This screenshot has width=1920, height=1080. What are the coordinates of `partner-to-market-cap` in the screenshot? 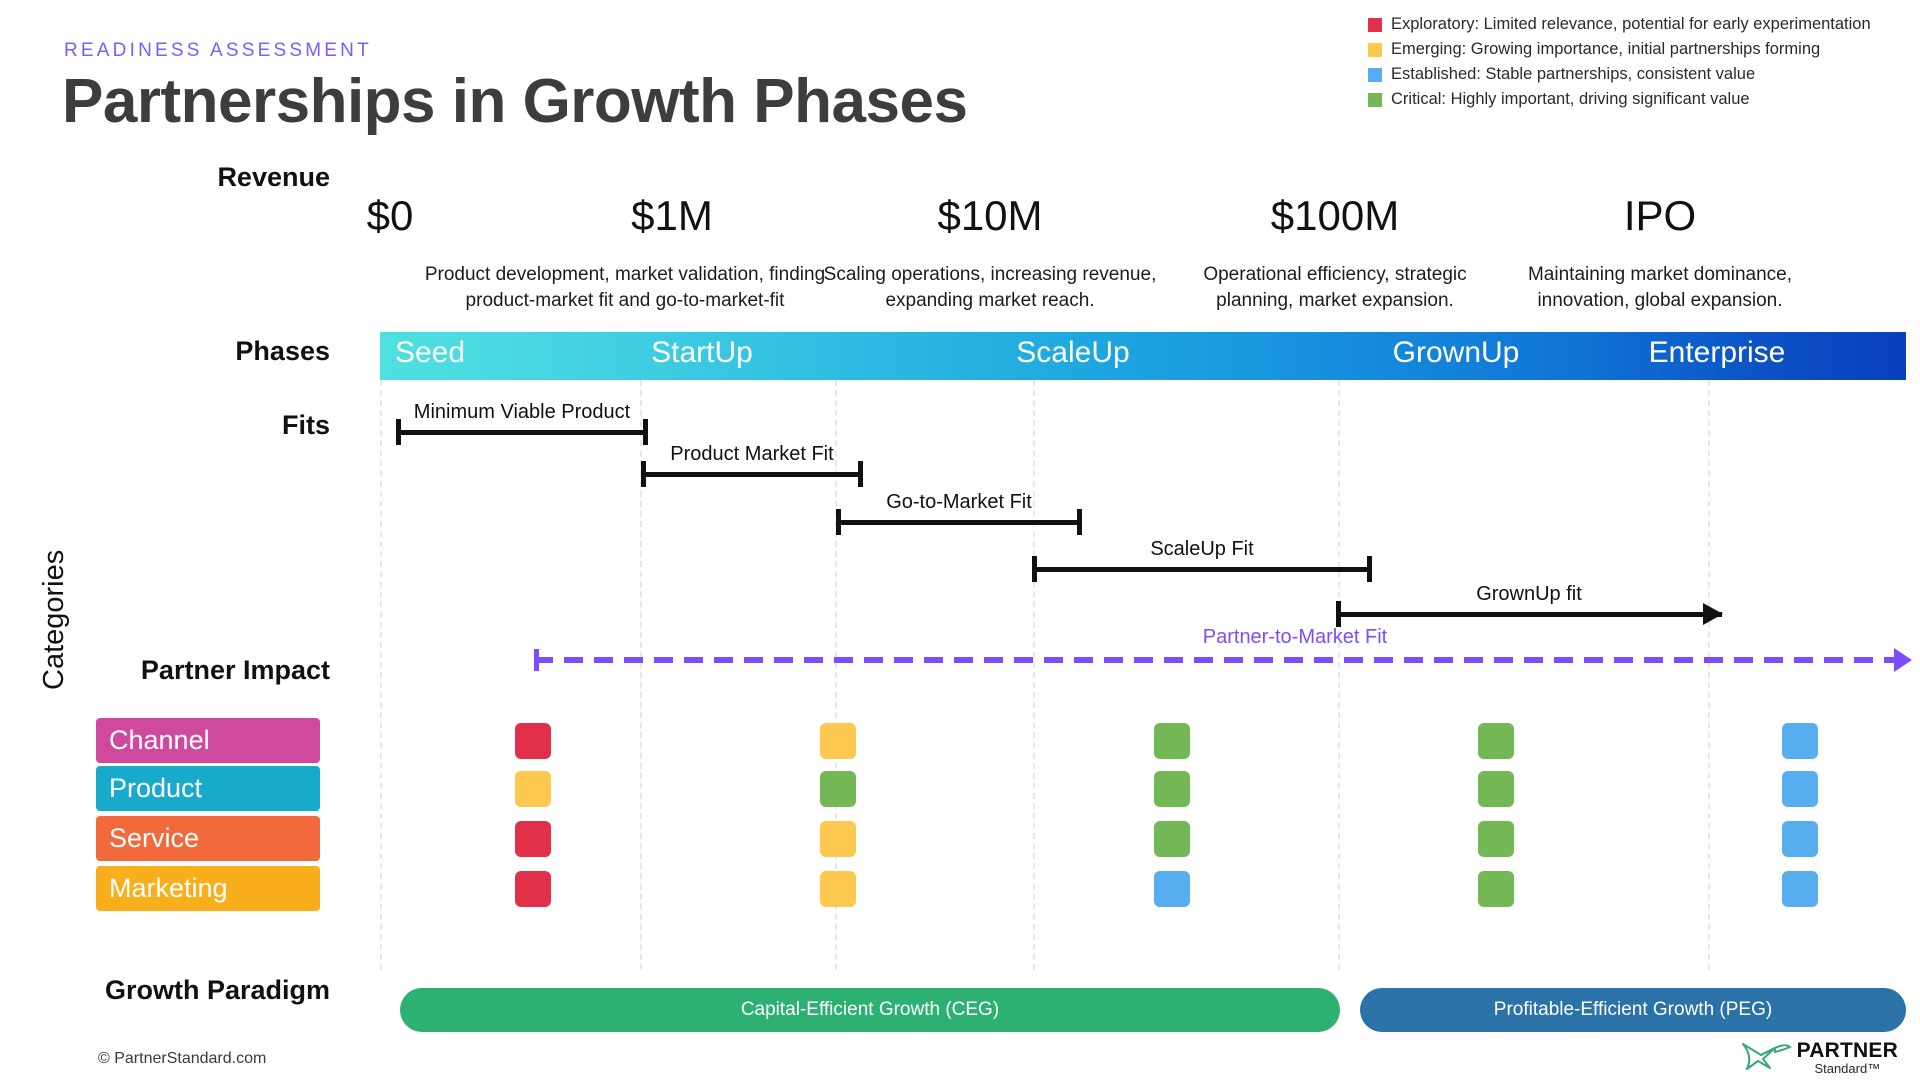 It's located at (536, 660).